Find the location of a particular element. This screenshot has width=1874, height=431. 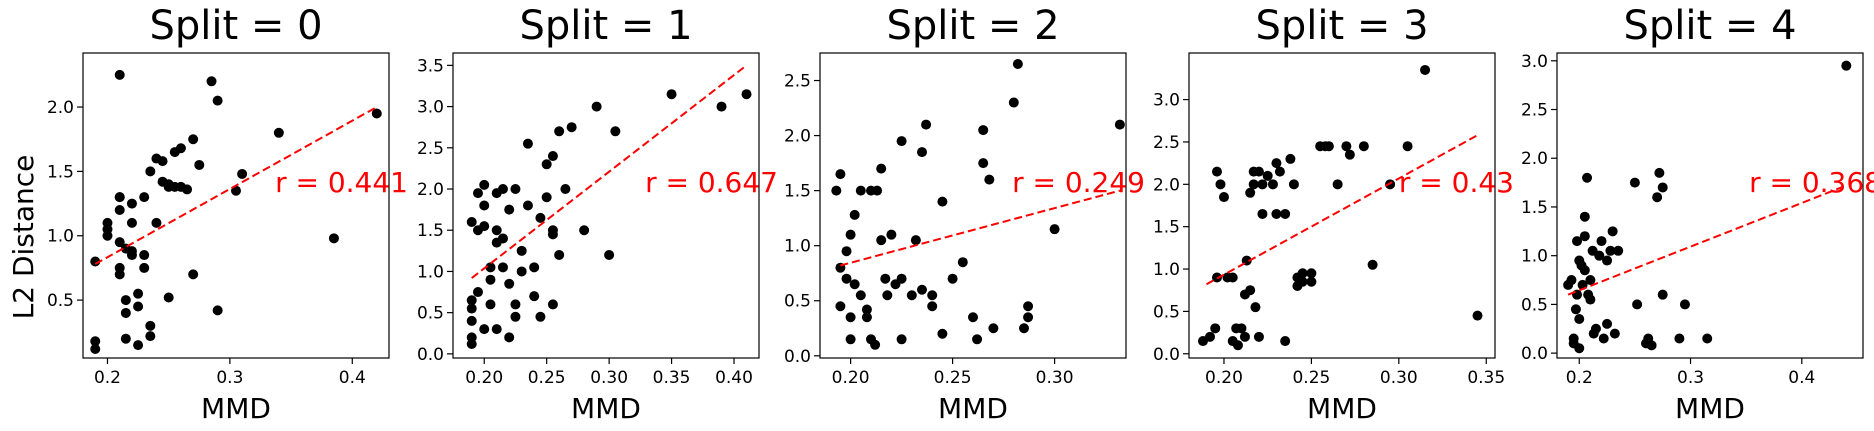

y-tick-label: 0.0 is located at coordinates (797, 357).